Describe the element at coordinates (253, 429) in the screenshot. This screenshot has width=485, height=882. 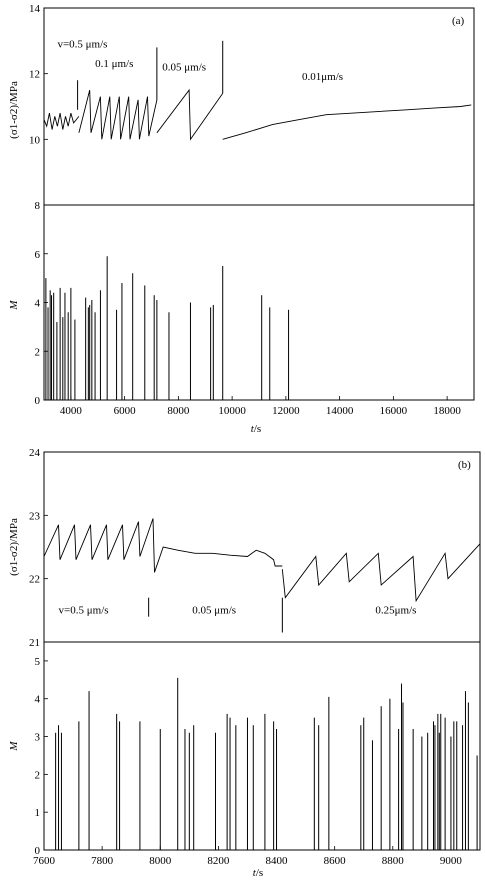
I see `panel-a-xlabel-var: t` at that location.